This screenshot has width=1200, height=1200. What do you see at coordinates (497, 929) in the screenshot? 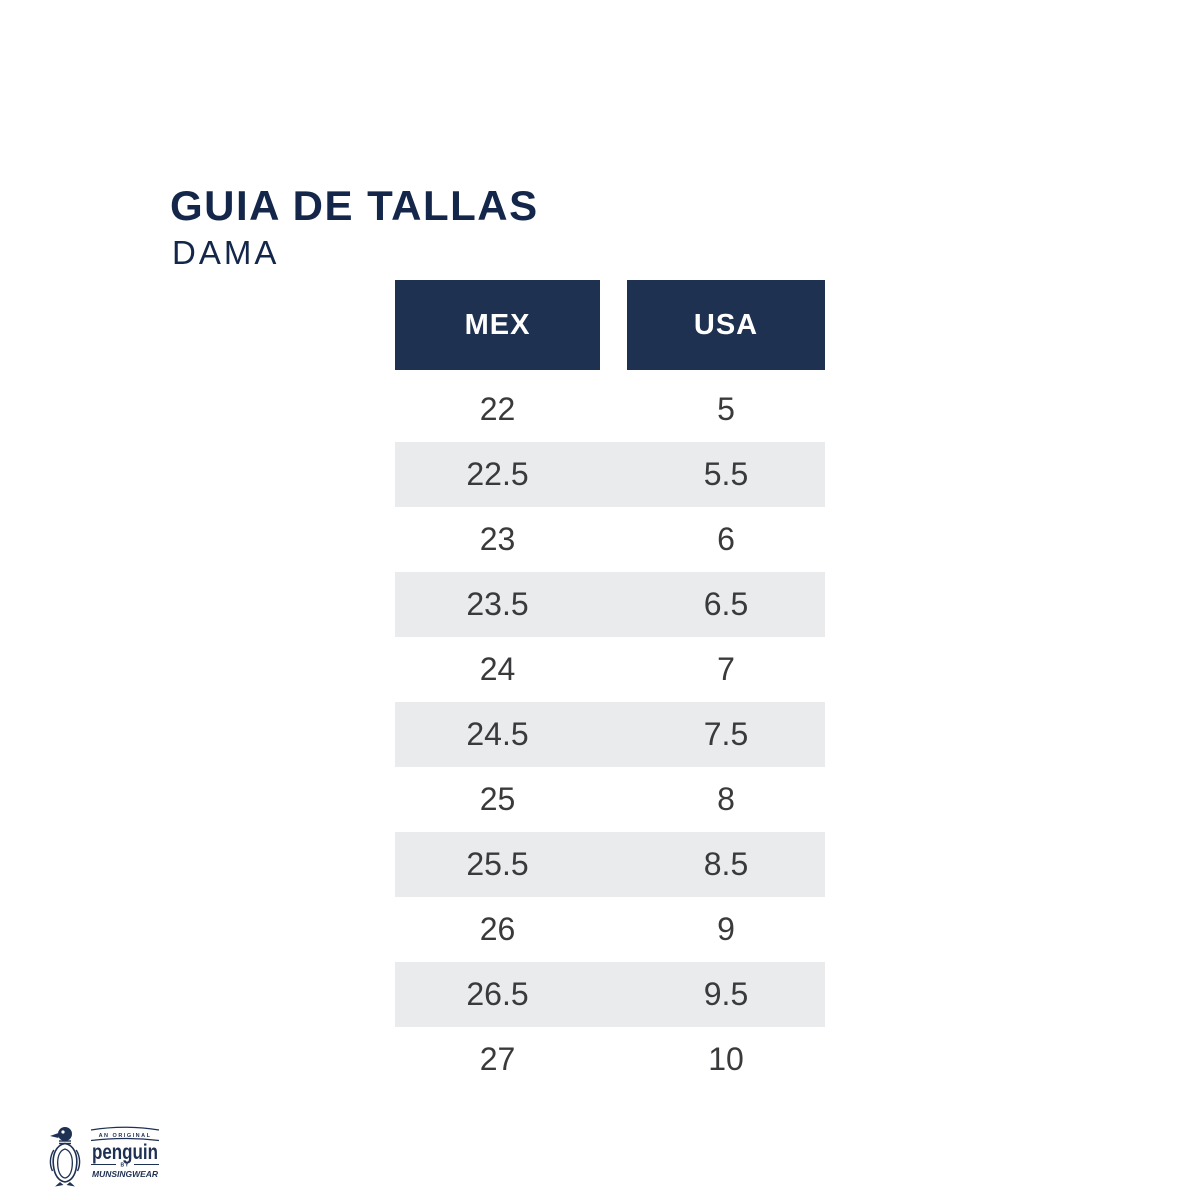
I see `cell-mex: 26` at bounding box center [497, 929].